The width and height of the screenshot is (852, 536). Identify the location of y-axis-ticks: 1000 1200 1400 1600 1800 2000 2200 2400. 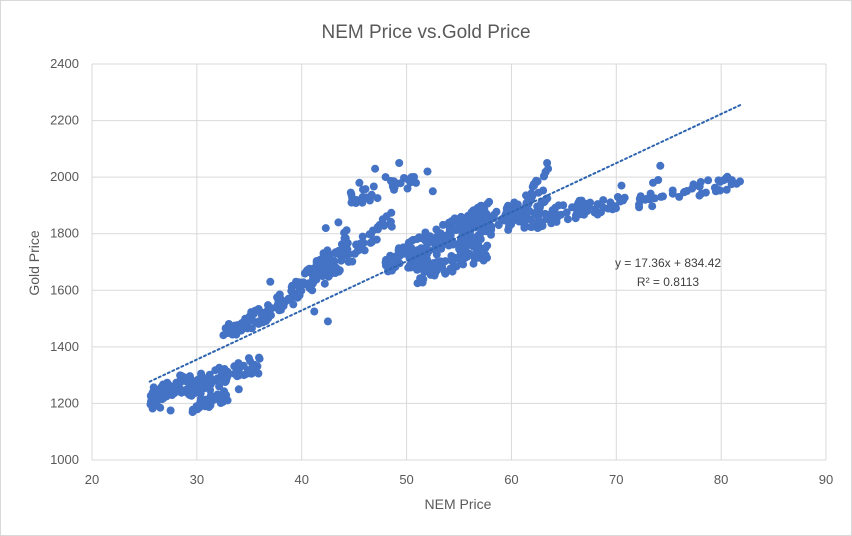
(64, 261).